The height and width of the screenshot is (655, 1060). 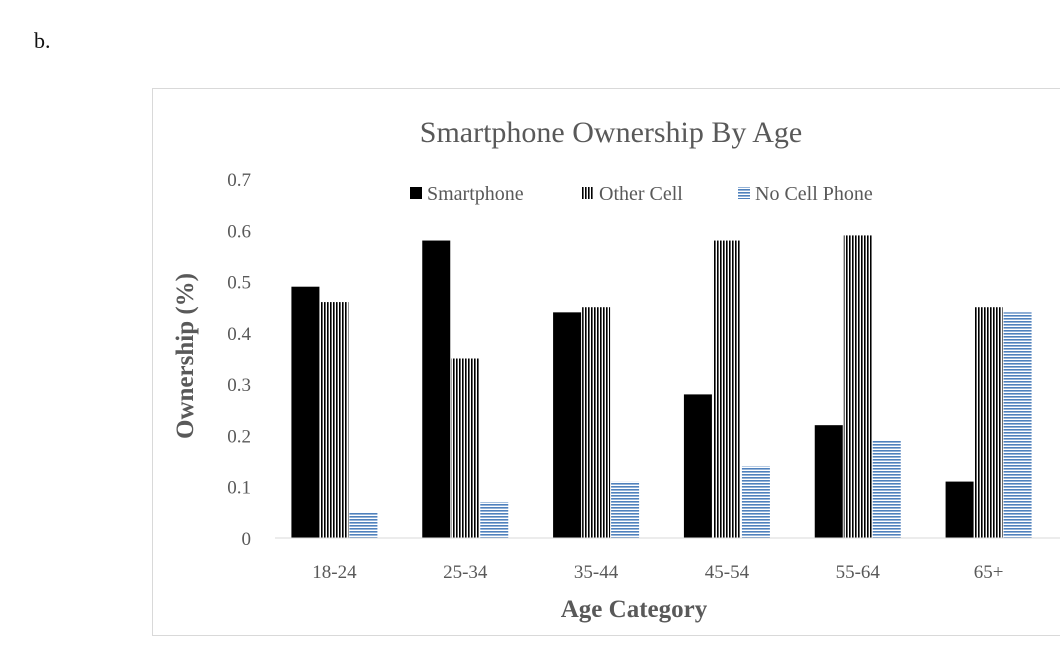 I want to click on y-tick-label: 0.4, so click(x=239, y=334).